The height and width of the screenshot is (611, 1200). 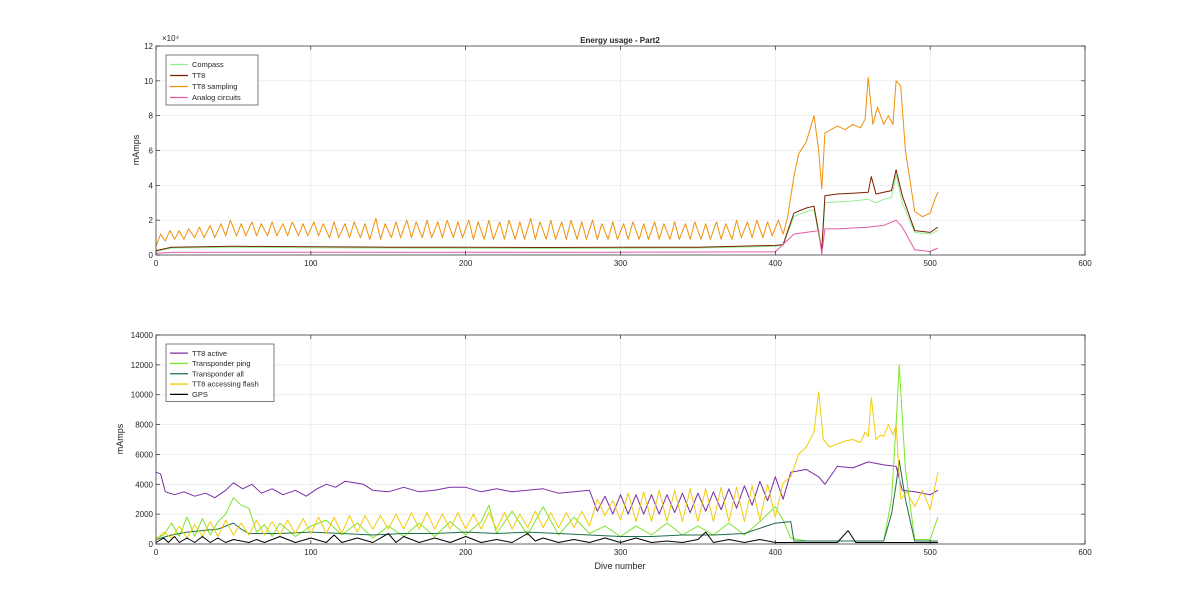 I want to click on top-y-tick-label: 10, so click(x=148, y=81).